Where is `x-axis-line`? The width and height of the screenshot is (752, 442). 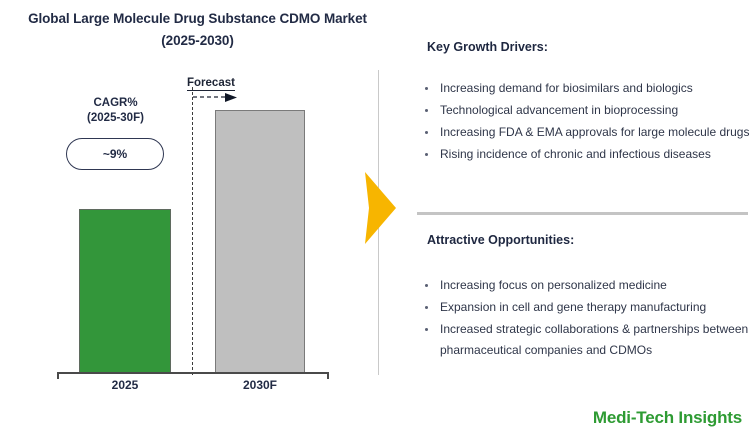
x-axis-line is located at coordinates (193, 373).